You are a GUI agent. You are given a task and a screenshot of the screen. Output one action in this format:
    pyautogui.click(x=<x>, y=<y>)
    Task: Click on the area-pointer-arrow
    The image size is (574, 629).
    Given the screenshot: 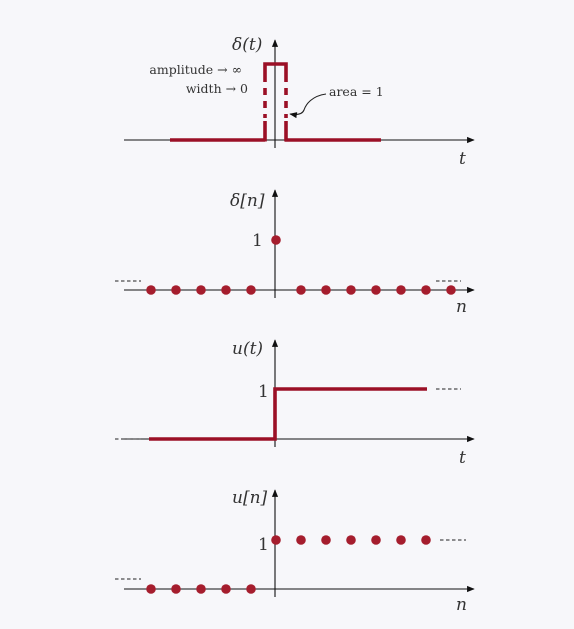 What is the action you would take?
    pyautogui.click(x=308, y=106)
    